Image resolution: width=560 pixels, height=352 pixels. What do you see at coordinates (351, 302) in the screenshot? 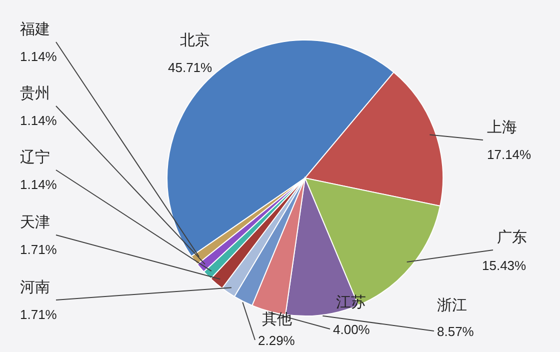
I see `slice-label: 江苏` at bounding box center [351, 302].